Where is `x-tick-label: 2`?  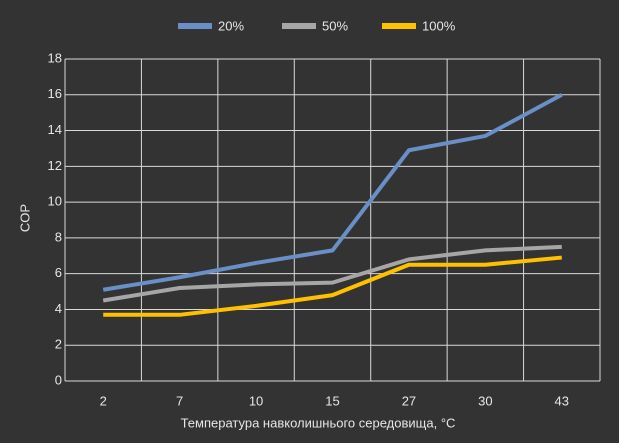
x-tick-label: 2 is located at coordinates (103, 400).